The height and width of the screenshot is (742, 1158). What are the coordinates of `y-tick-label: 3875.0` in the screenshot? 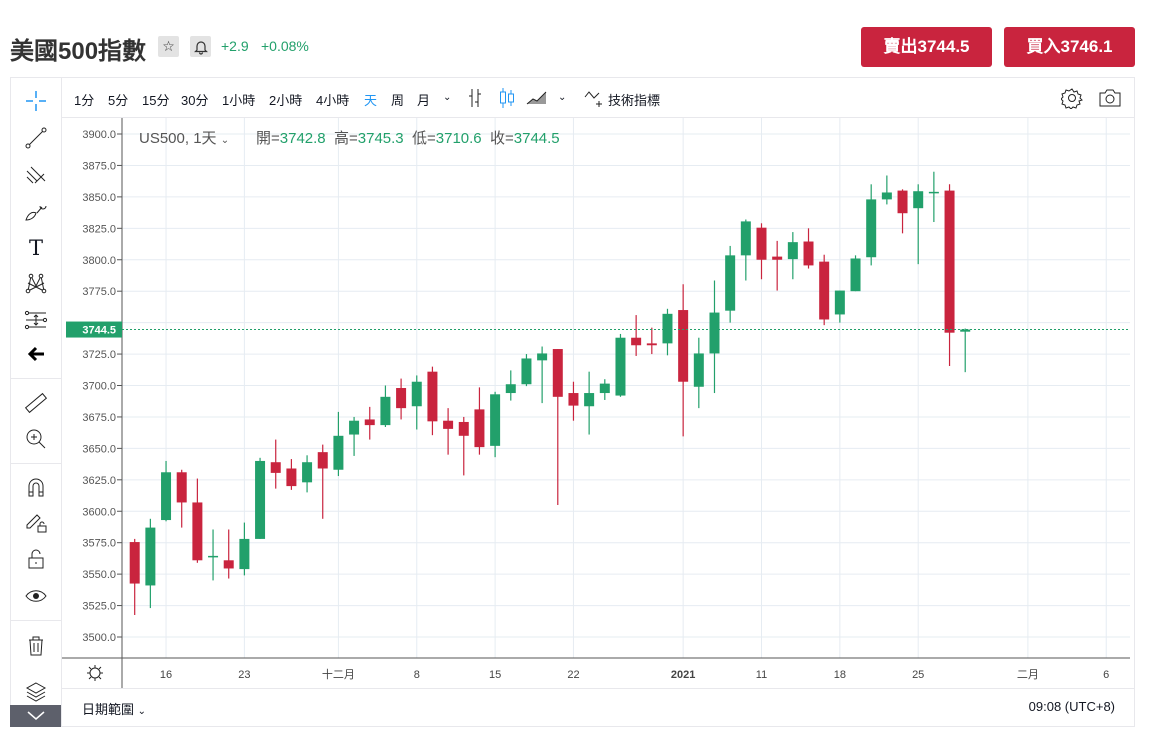 It's located at (99, 166).